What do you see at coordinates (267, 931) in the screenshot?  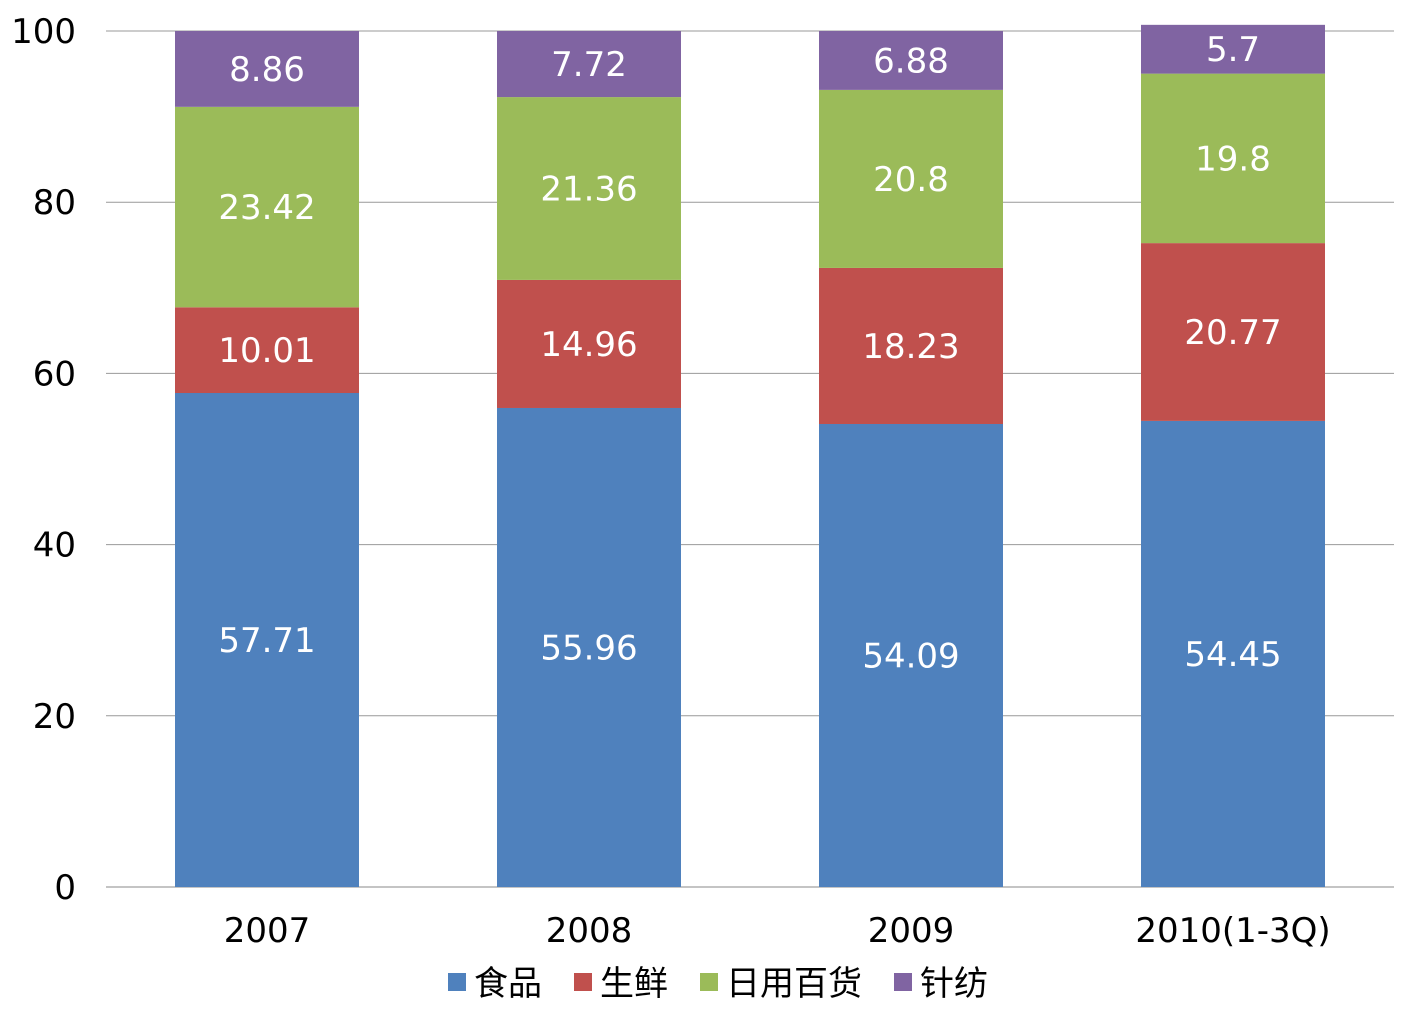 I see `x-tick-label: 2007` at bounding box center [267, 931].